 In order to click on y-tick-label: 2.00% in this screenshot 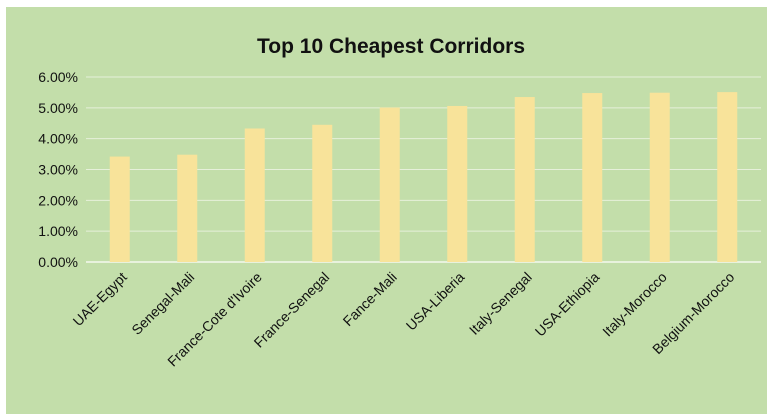, I will do `click(58, 200)`.